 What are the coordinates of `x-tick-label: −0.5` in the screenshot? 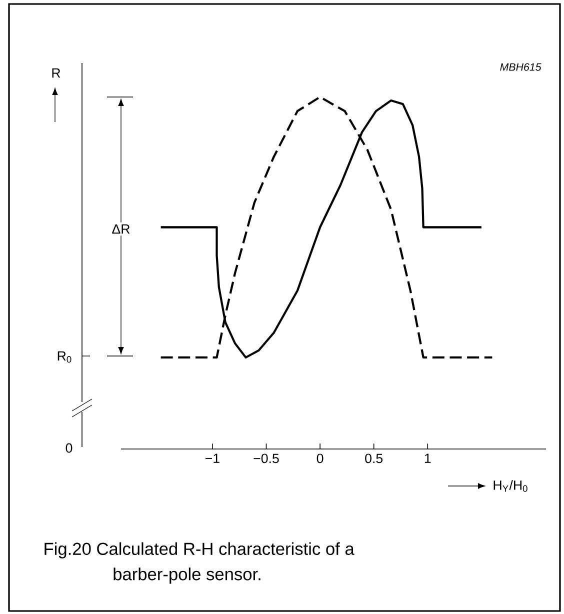 It's located at (266, 459).